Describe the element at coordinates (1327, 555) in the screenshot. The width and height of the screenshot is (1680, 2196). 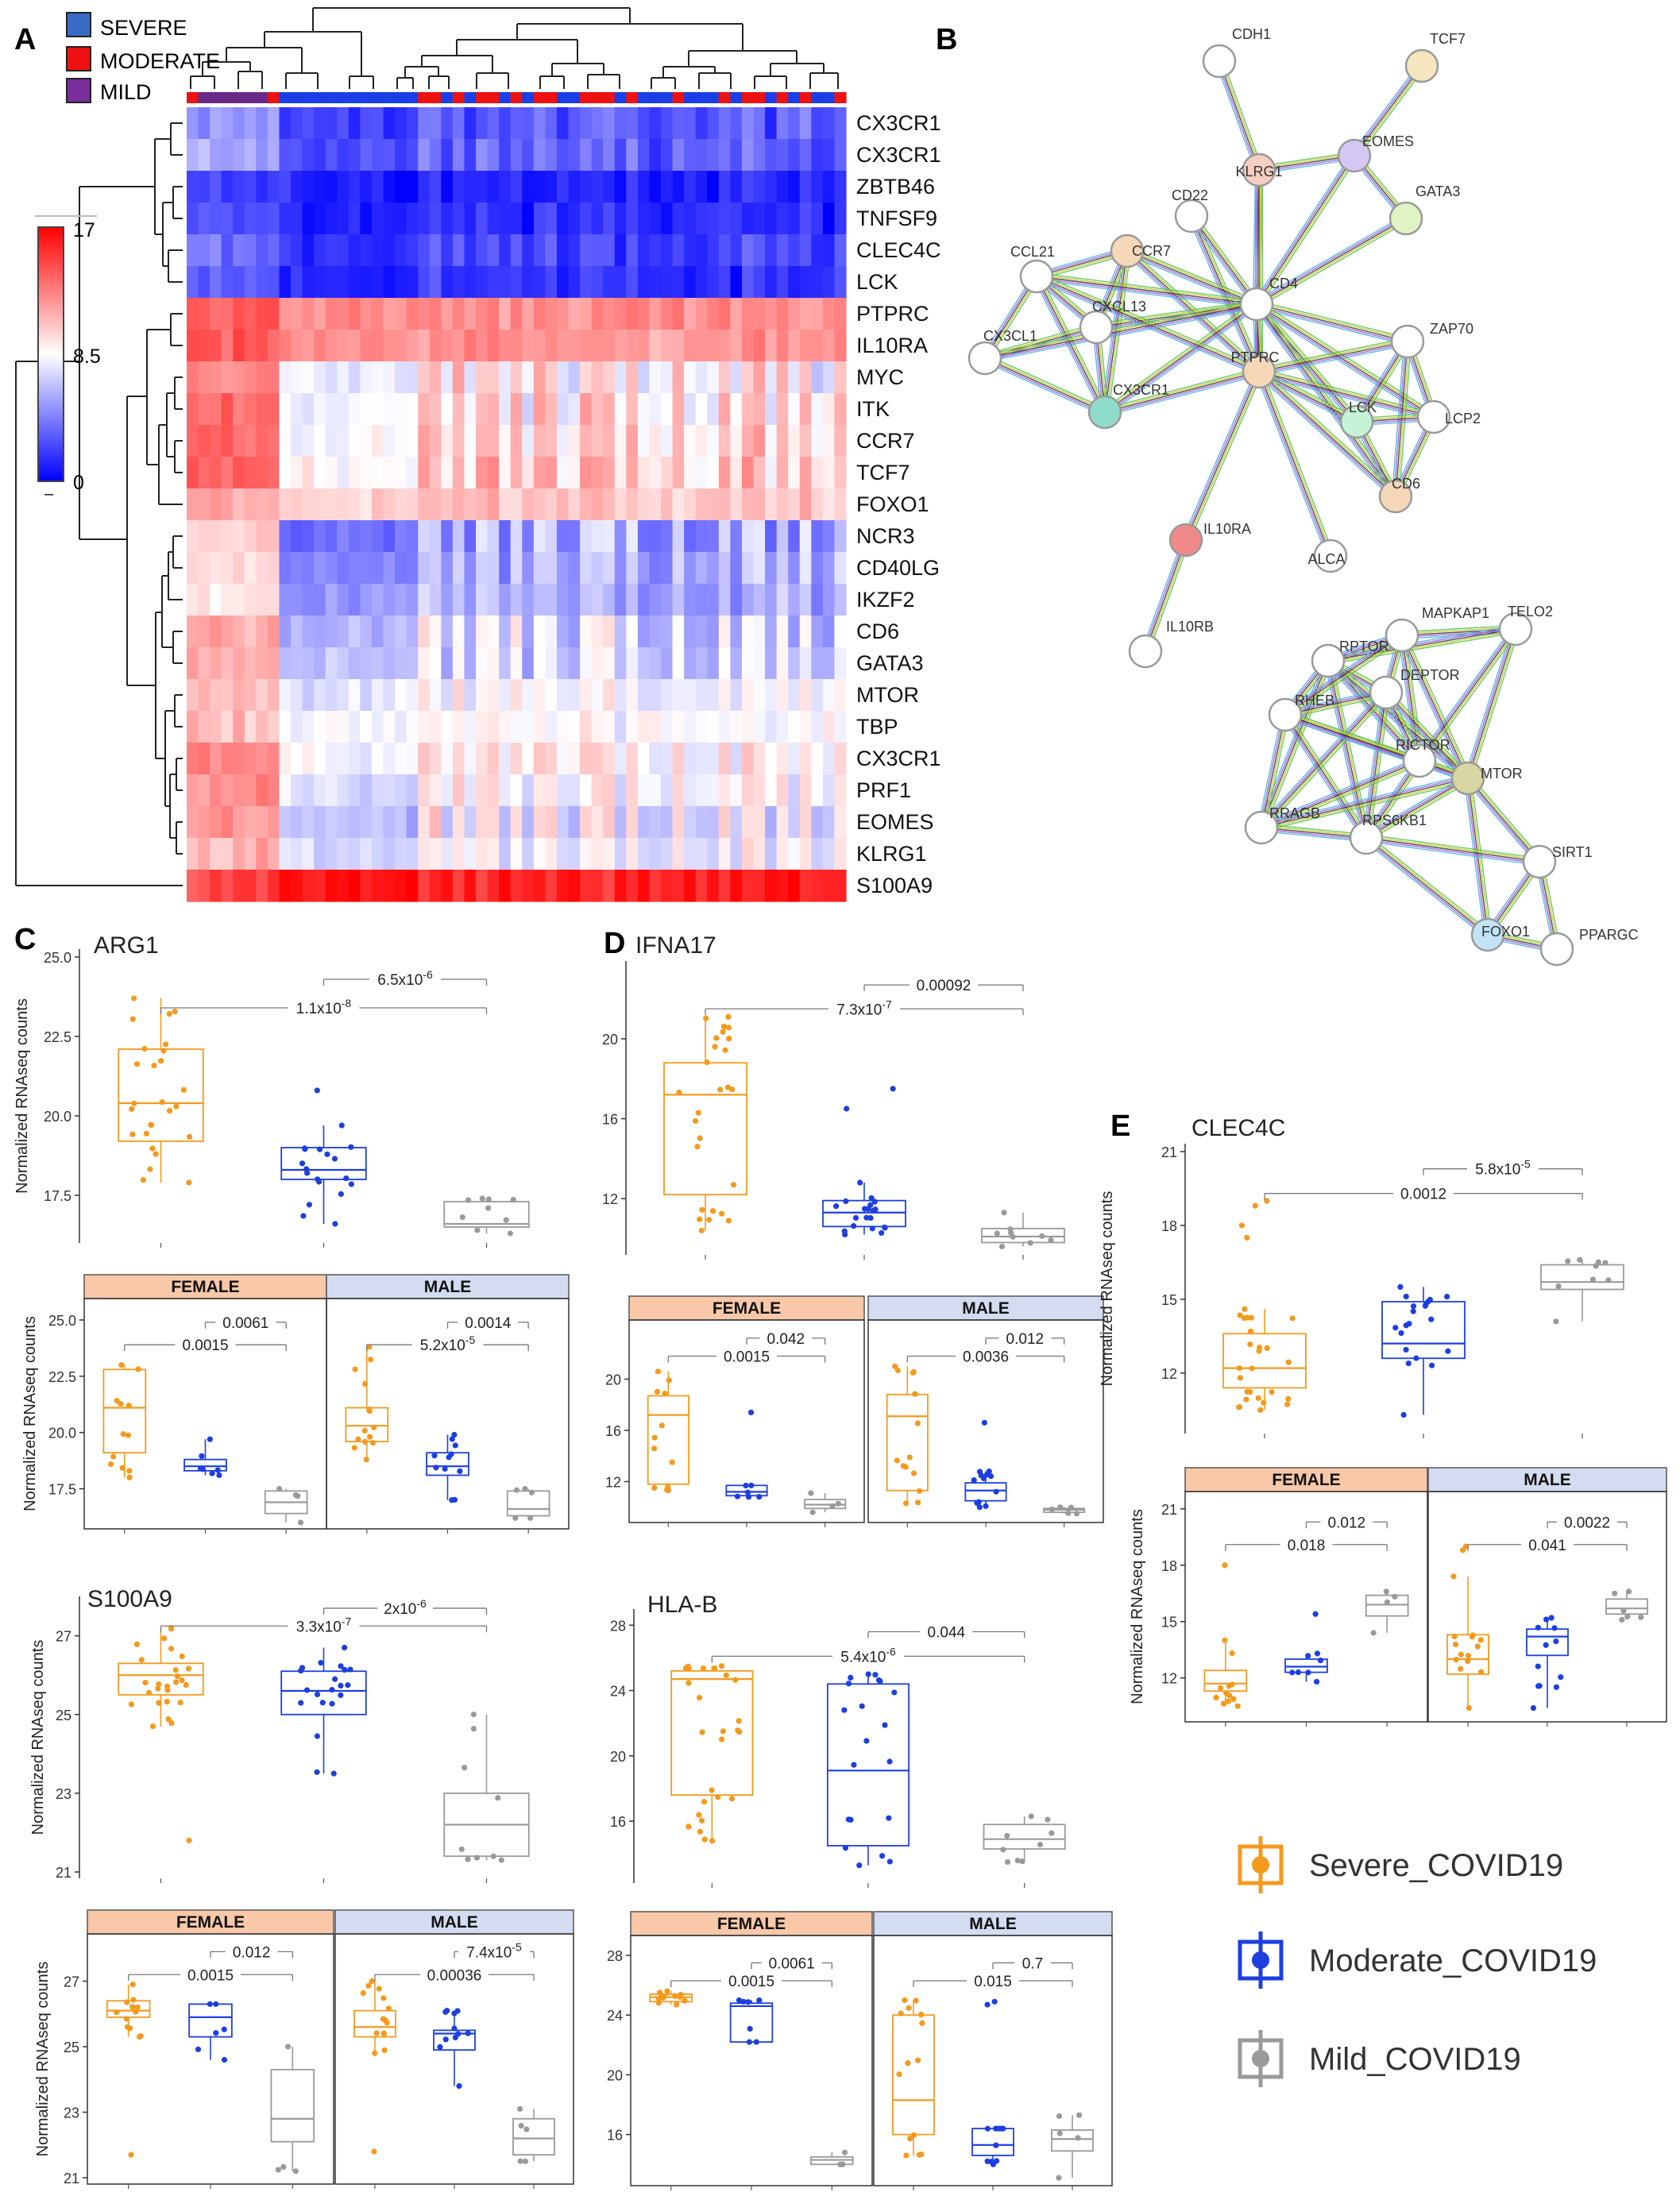
I see `network-node-alca: ALCA` at that location.